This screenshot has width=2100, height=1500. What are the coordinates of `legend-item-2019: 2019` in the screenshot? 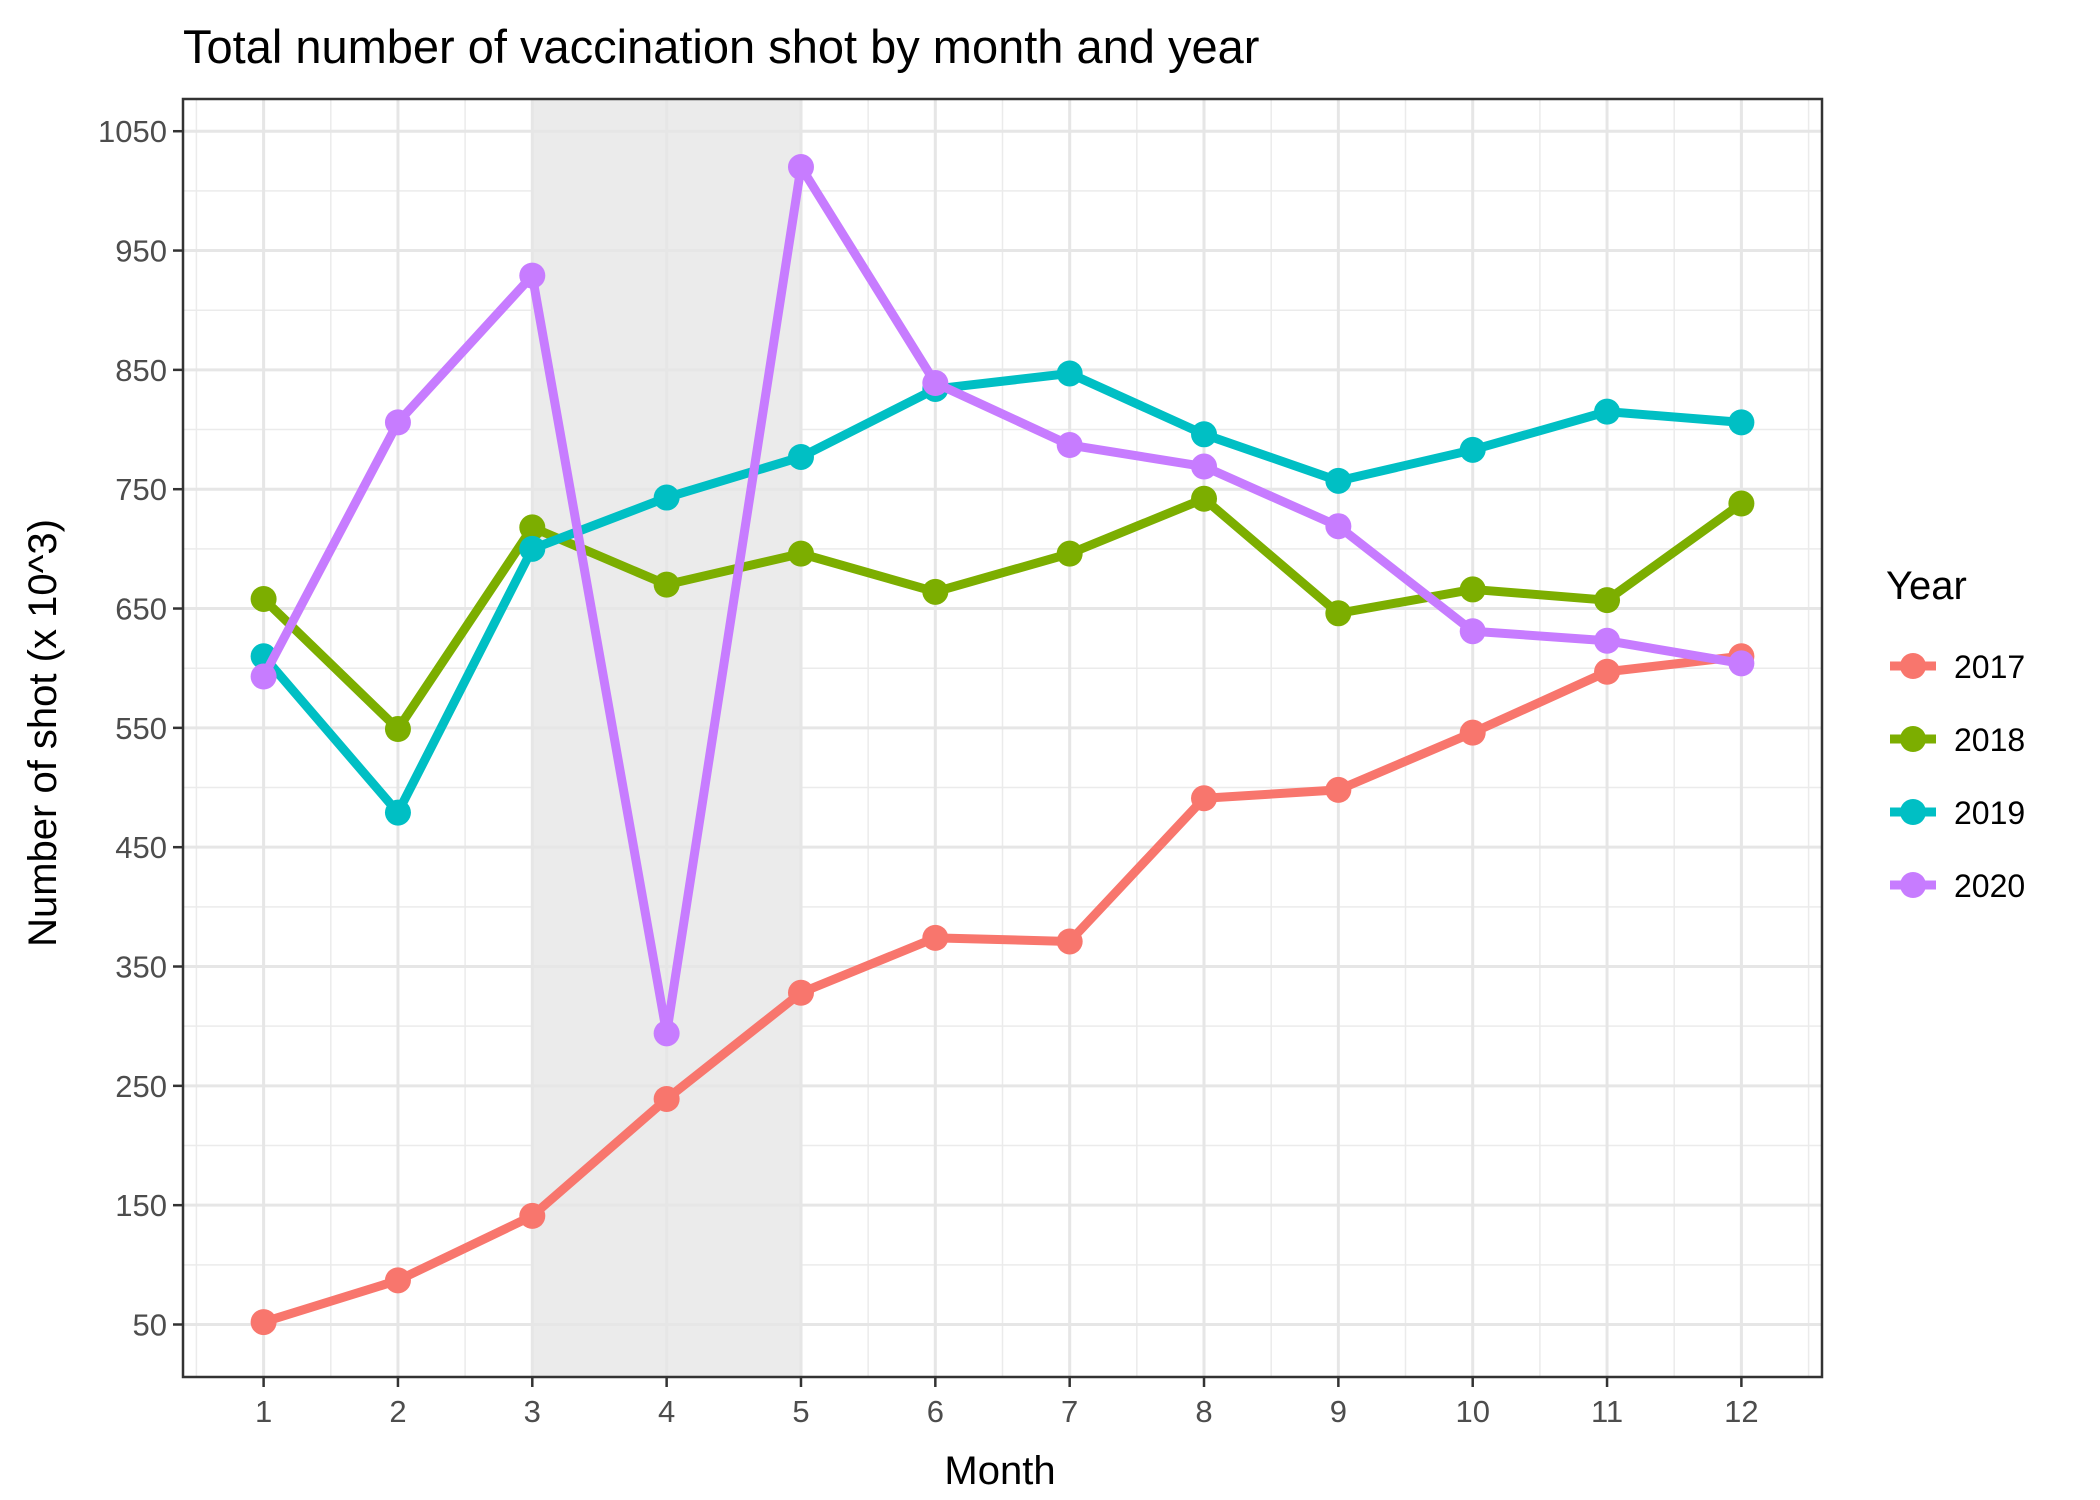 It's located at (1957, 813).